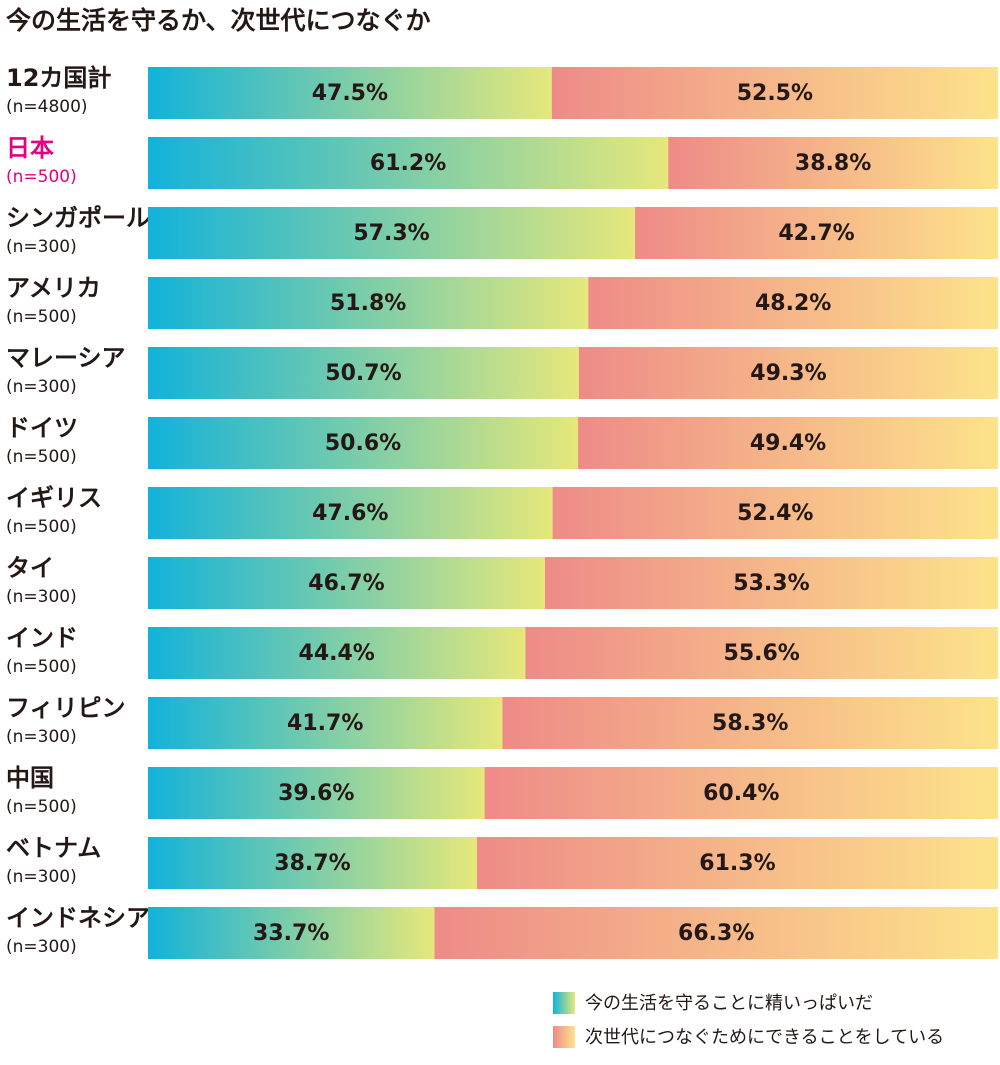 The height and width of the screenshot is (1065, 1000). Describe the element at coordinates (42, 428) in the screenshot. I see `category-label: ドイツ` at that location.